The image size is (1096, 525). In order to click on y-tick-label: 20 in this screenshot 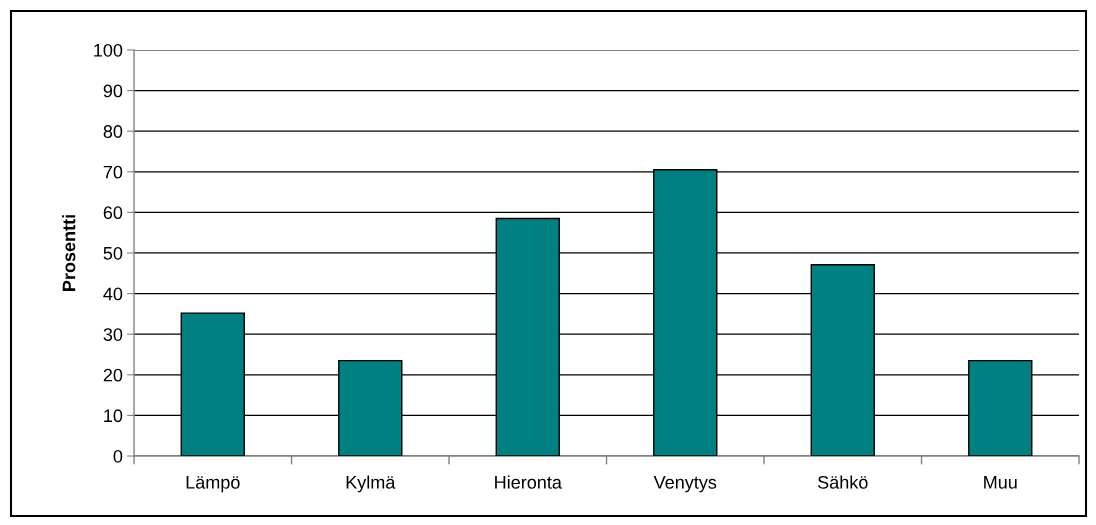, I will do `click(113, 375)`.